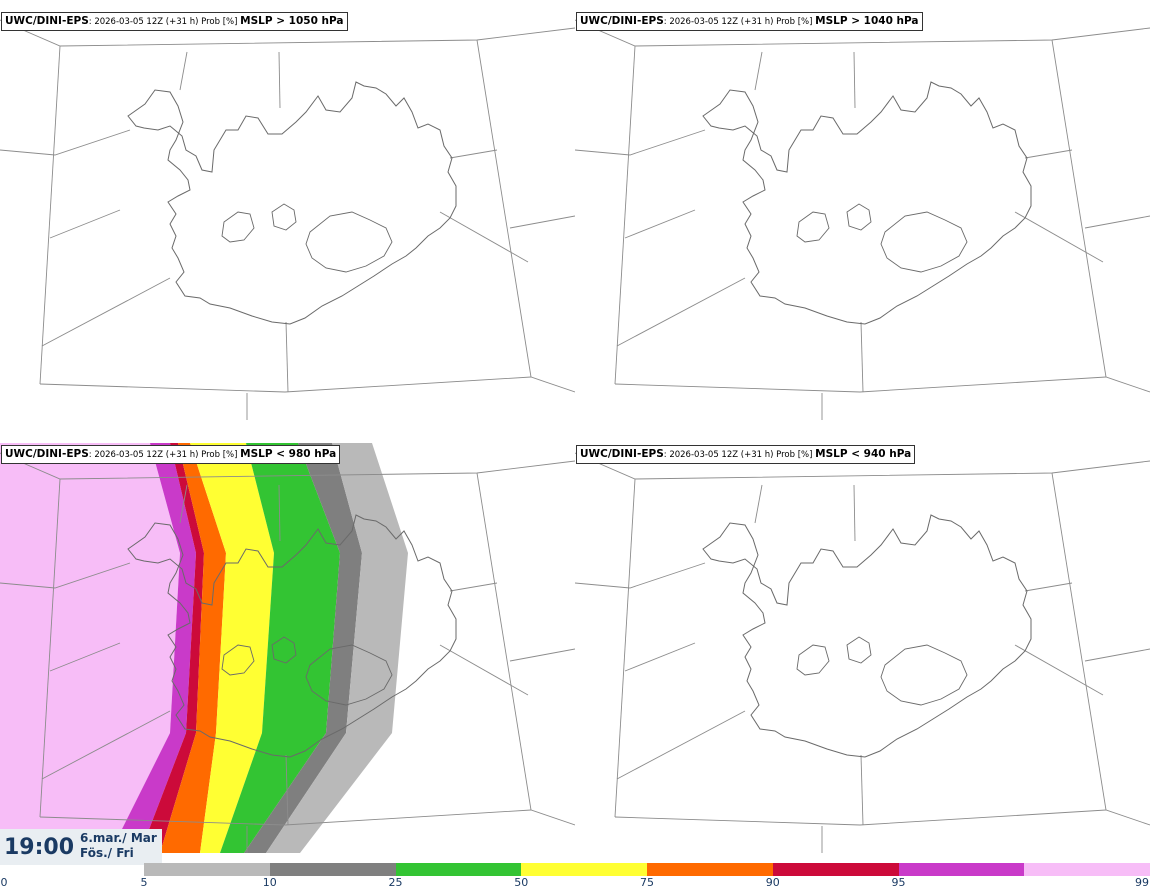 The height and width of the screenshot is (891, 1150). Describe the element at coordinates (144, 882) in the screenshot. I see `colorbar-label: 5` at that location.